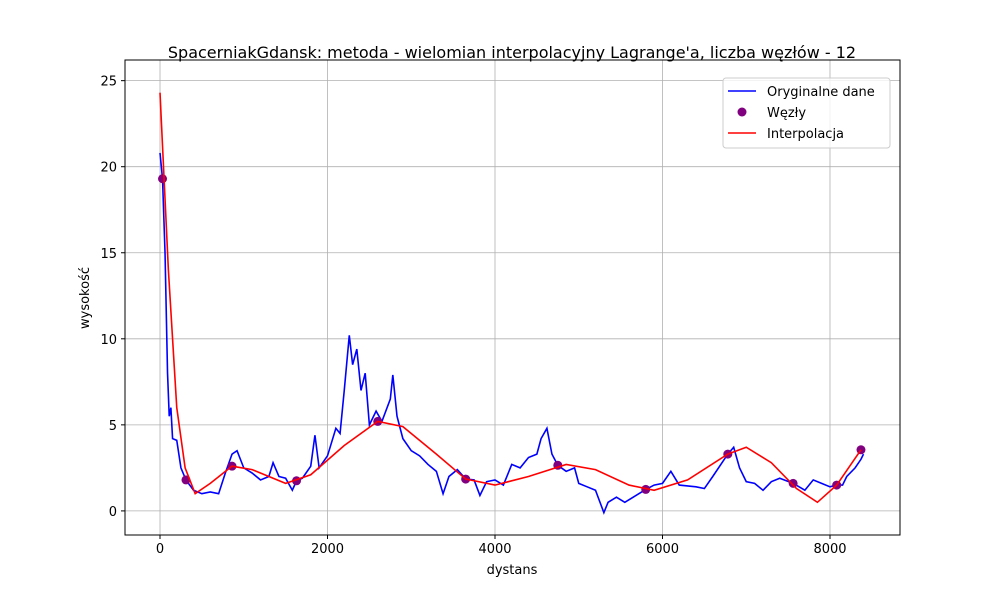 The width and height of the screenshot is (1000, 604). What do you see at coordinates (742, 112) in the screenshot?
I see `legend-marker` at bounding box center [742, 112].